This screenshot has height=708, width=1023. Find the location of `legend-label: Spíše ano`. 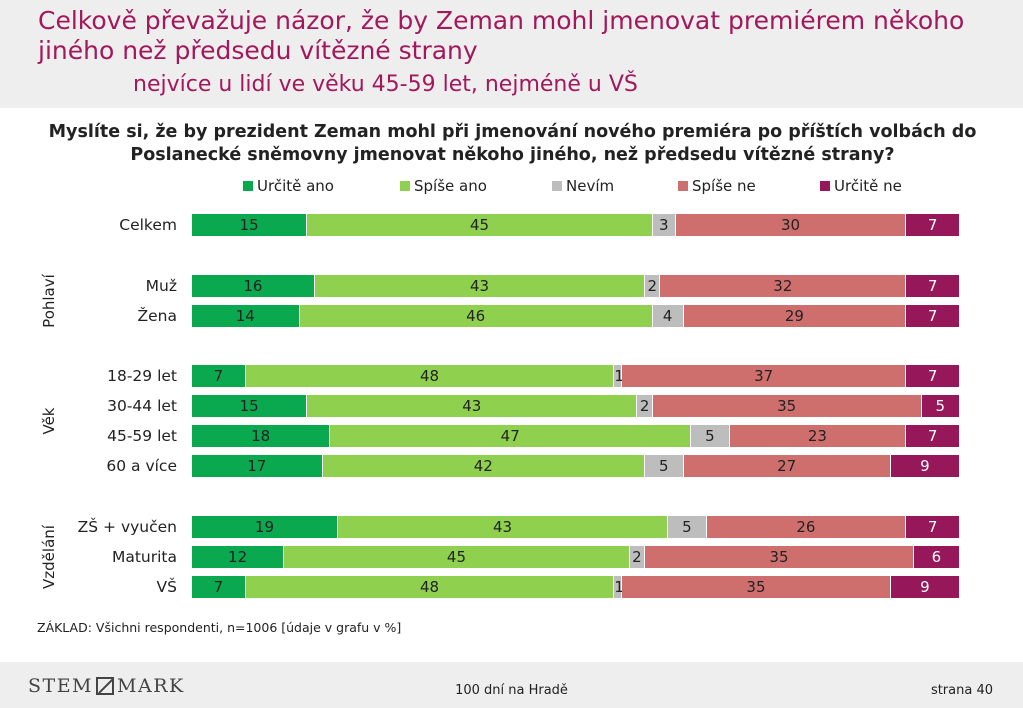

legend-label: Spíše ano is located at coordinates (450, 186).